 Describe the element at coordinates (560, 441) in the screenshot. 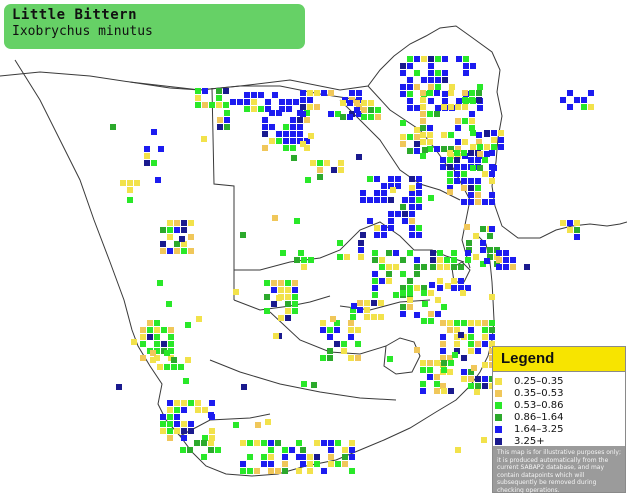

I see `legend-item: 3.25+` at that location.